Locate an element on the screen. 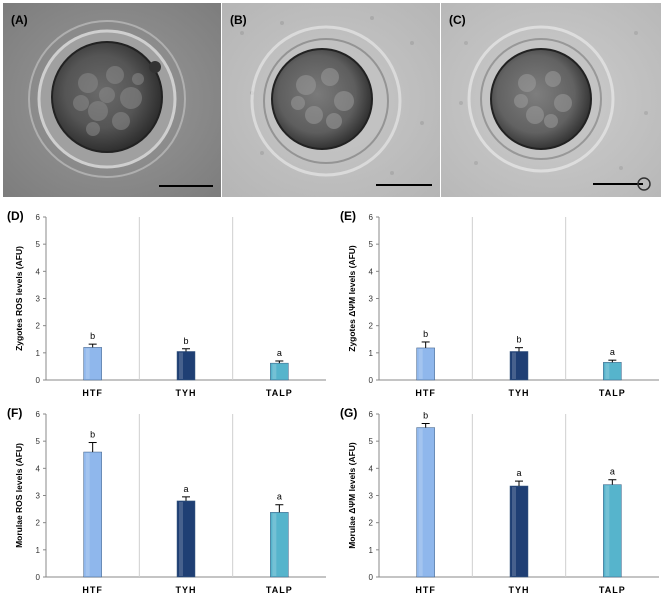 This screenshot has width=664, height=604. panel-label-c: (C) is located at coordinates (457, 20).